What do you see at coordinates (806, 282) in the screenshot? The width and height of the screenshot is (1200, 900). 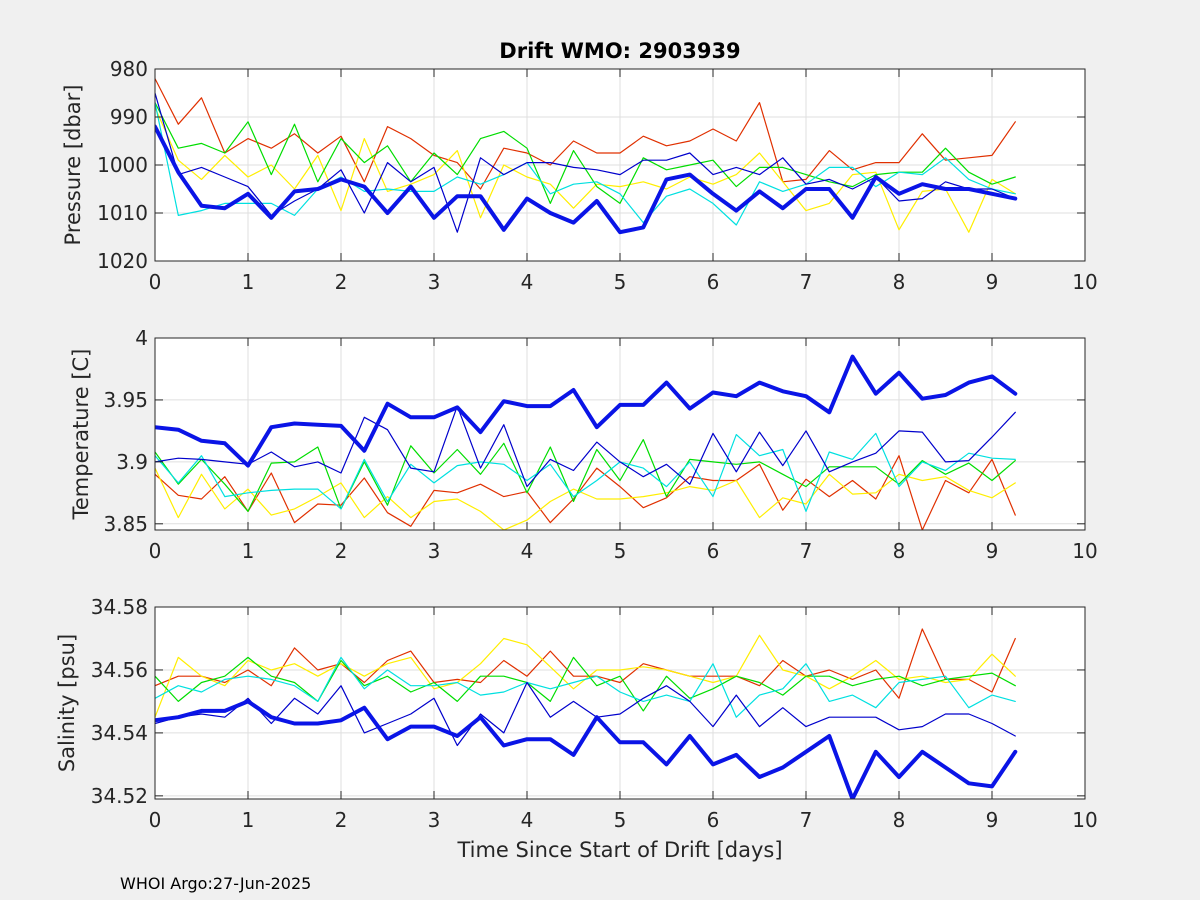 I see `pressure-x-tick-label: 7` at bounding box center [806, 282].